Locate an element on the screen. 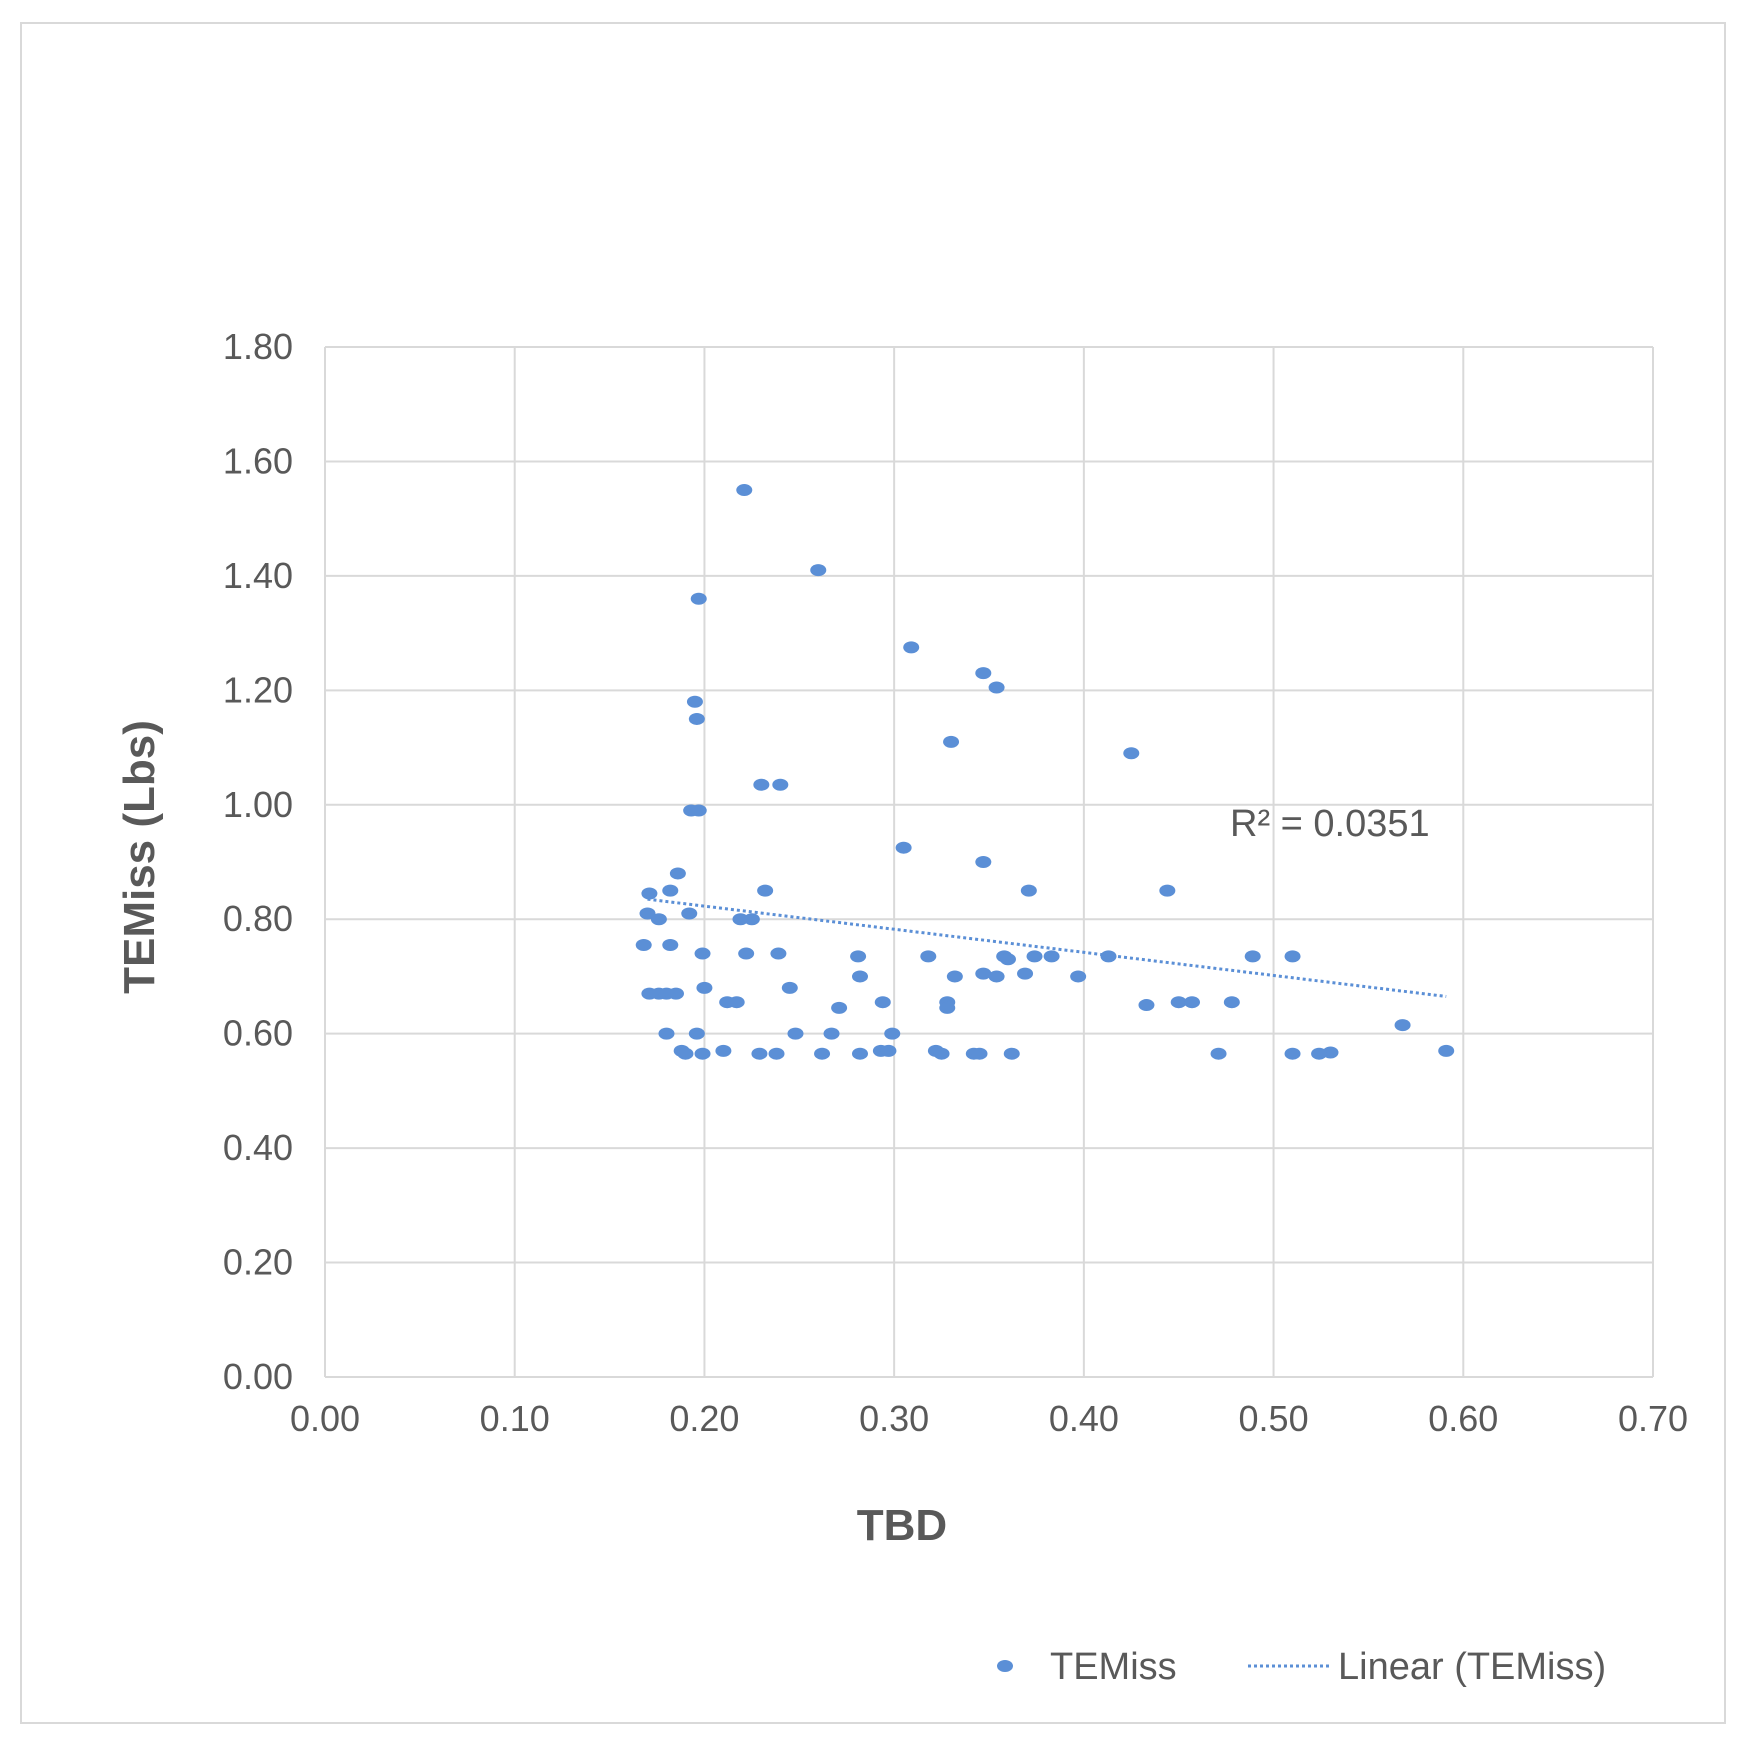  legend-label-temiss: TEMiss is located at coordinates (1113, 1667).